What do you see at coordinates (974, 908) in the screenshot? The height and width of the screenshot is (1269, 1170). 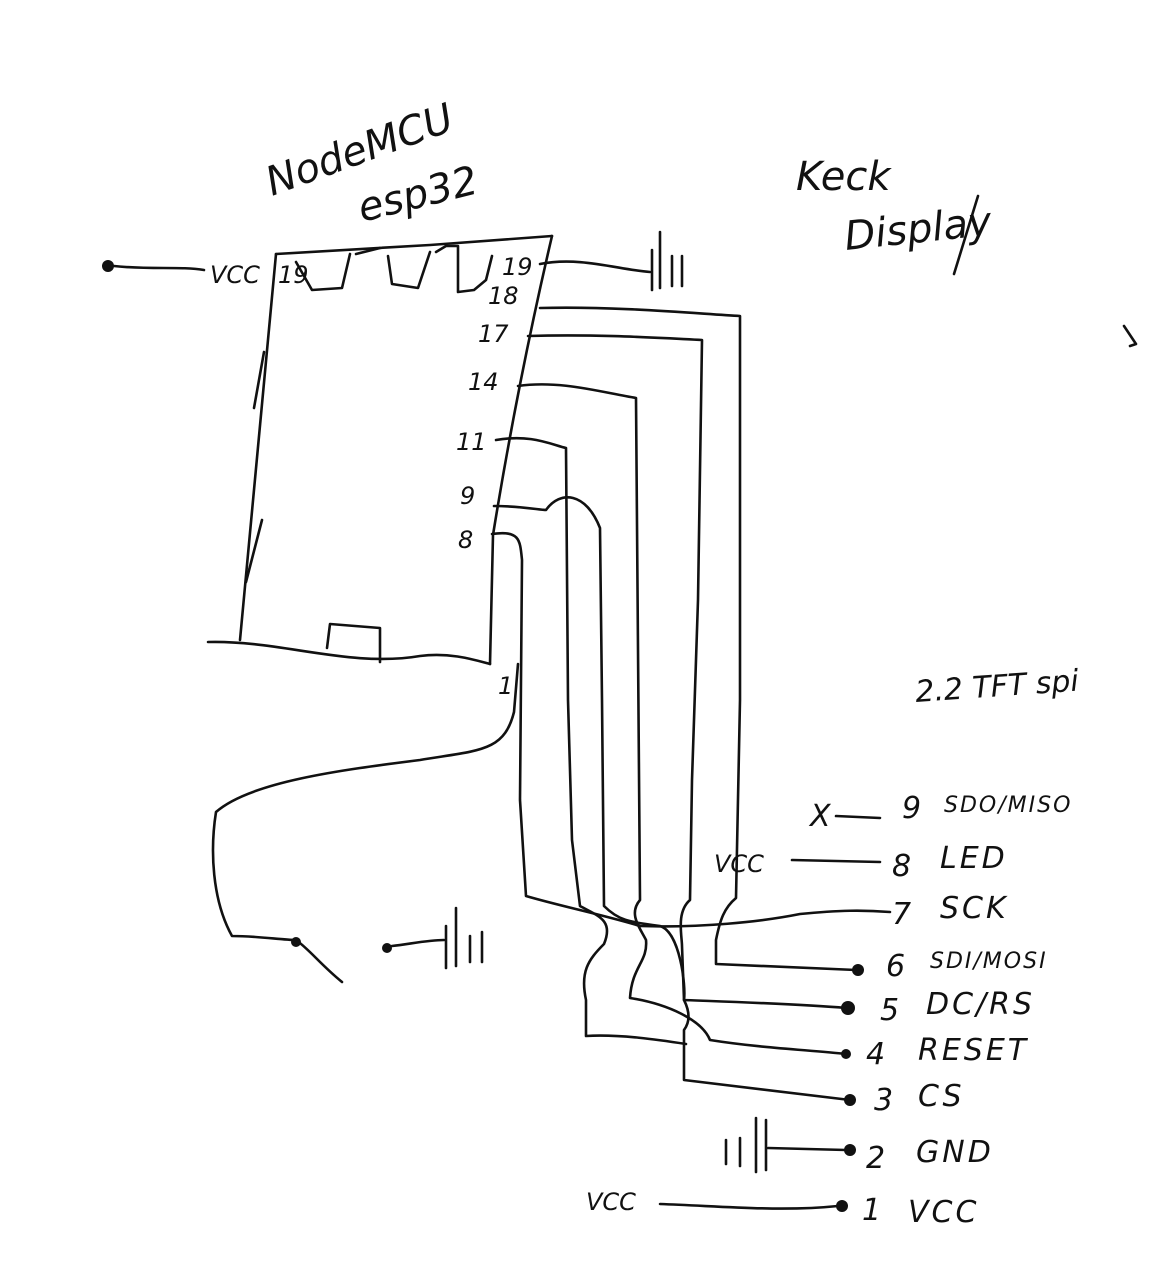 I see `display-pin-7-label: SCK` at bounding box center [974, 908].